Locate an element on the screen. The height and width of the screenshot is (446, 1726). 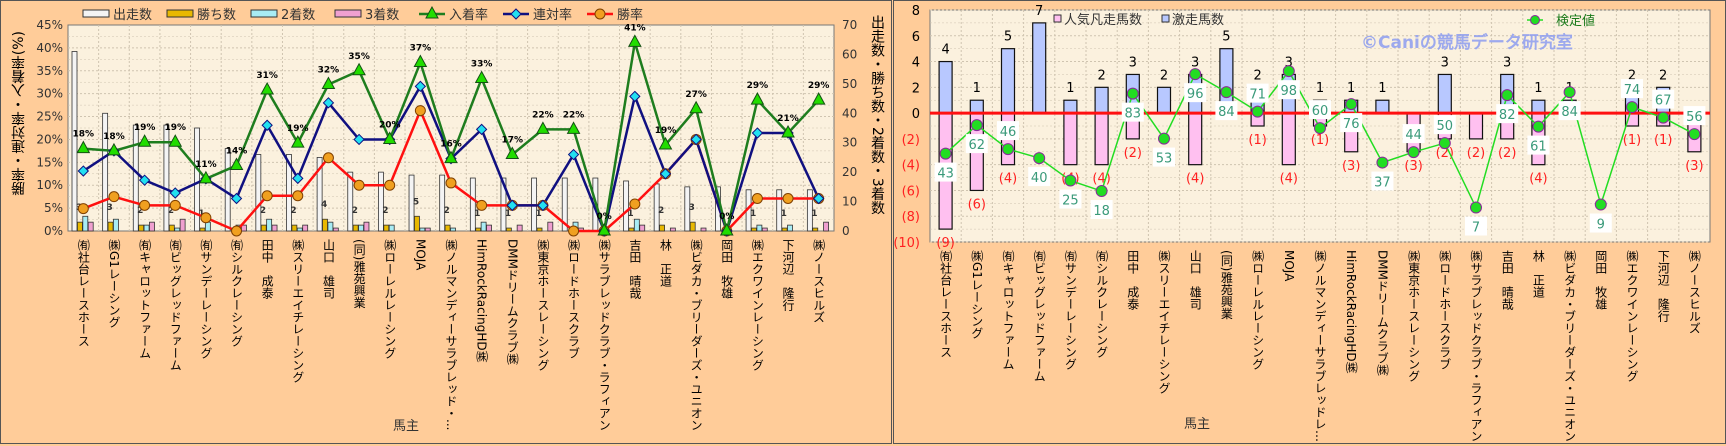
test-value-label: 40 is located at coordinates (1039, 178).